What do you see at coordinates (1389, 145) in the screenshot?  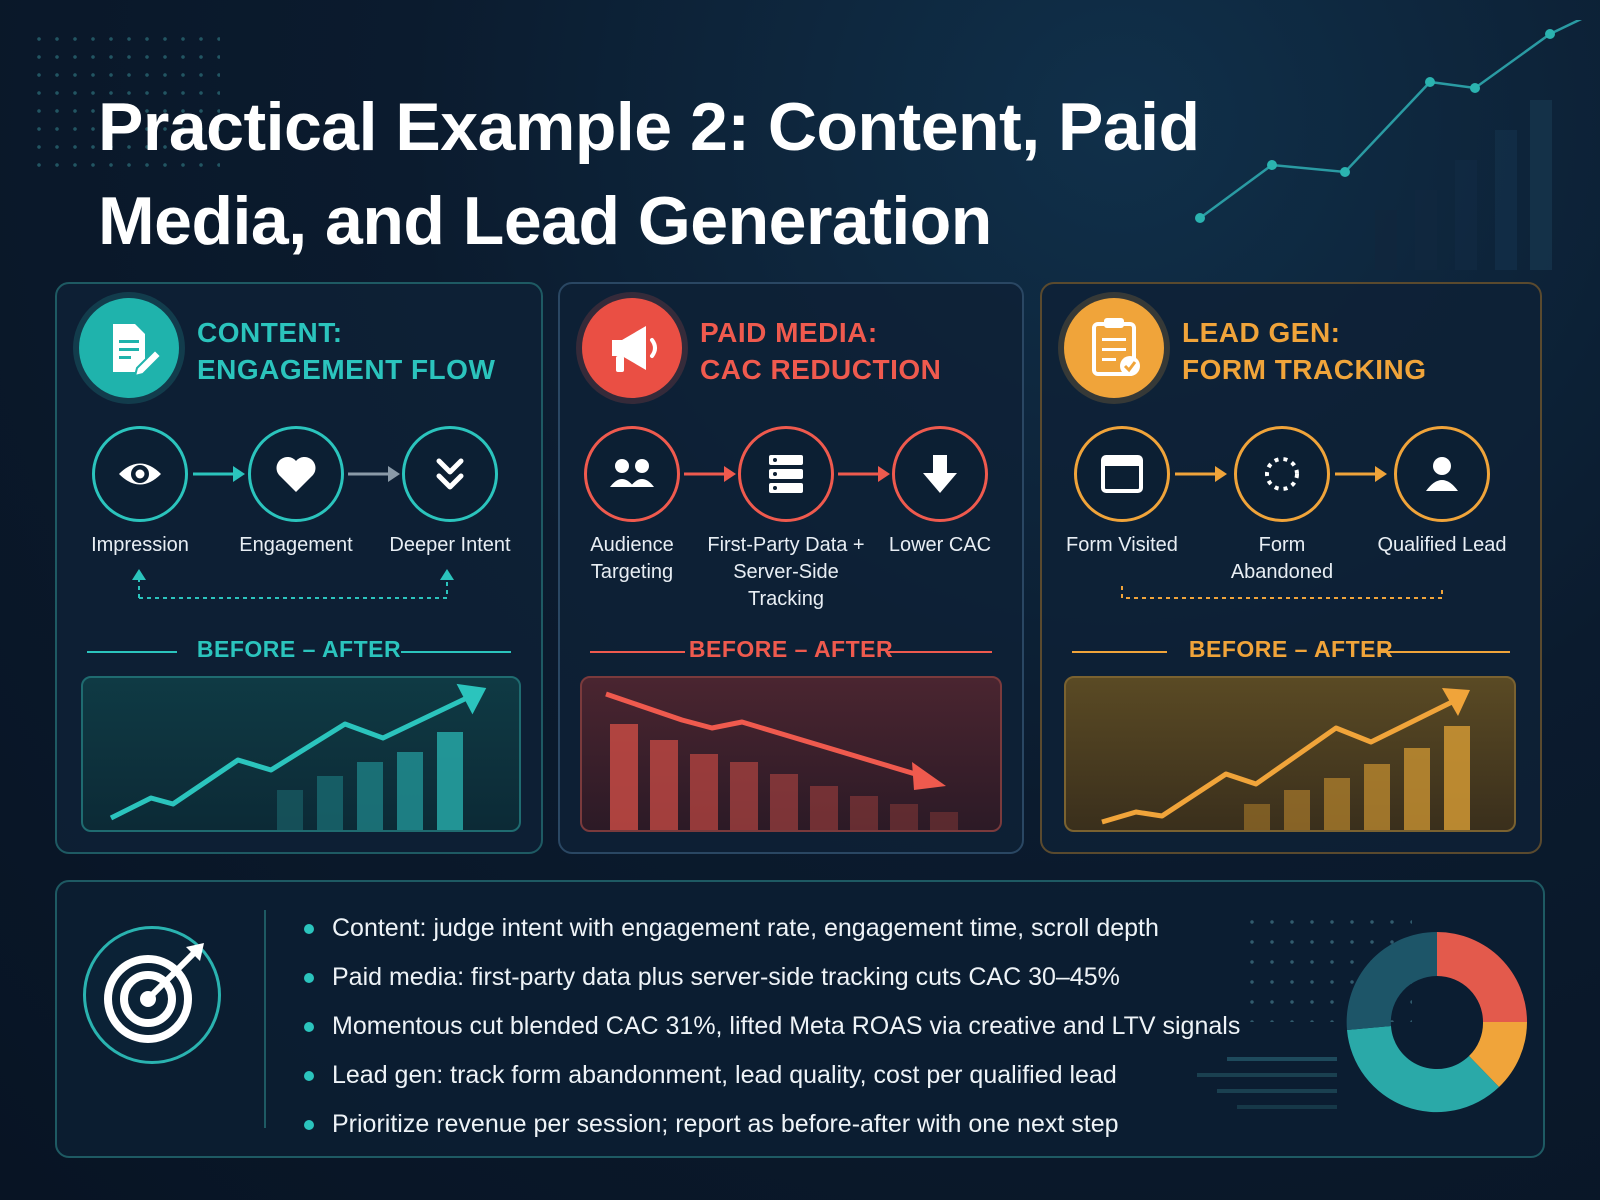 I see `decorative-growth-chart` at bounding box center [1389, 145].